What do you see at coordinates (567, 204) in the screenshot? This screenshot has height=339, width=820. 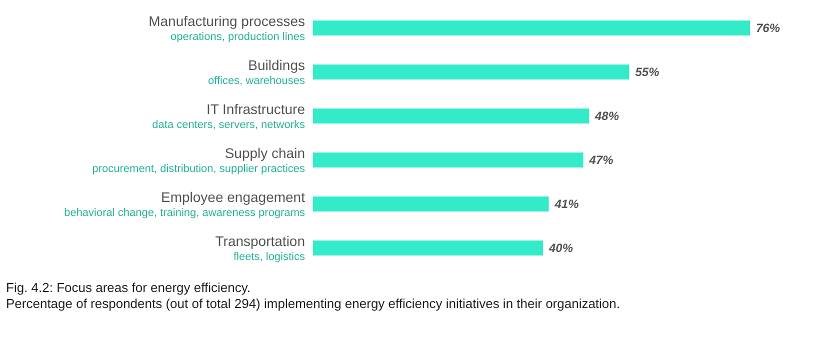 I see `data-label: 41%` at bounding box center [567, 204].